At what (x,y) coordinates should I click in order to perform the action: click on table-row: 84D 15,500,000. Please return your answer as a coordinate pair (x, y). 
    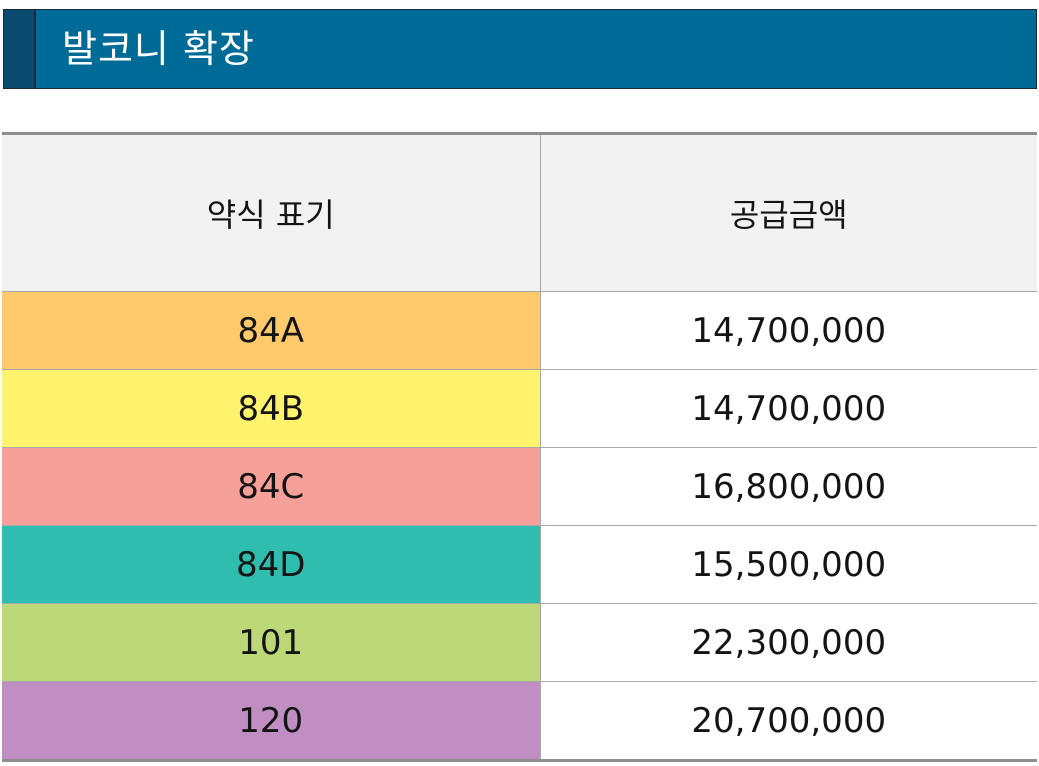
    Looking at the image, I should click on (519, 564).